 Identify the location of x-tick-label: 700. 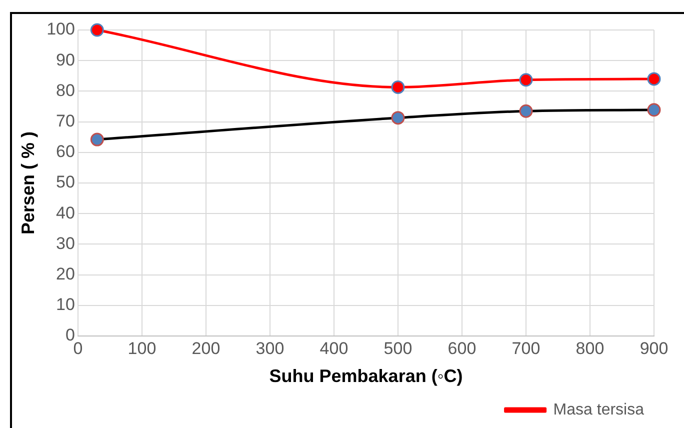
(526, 348).